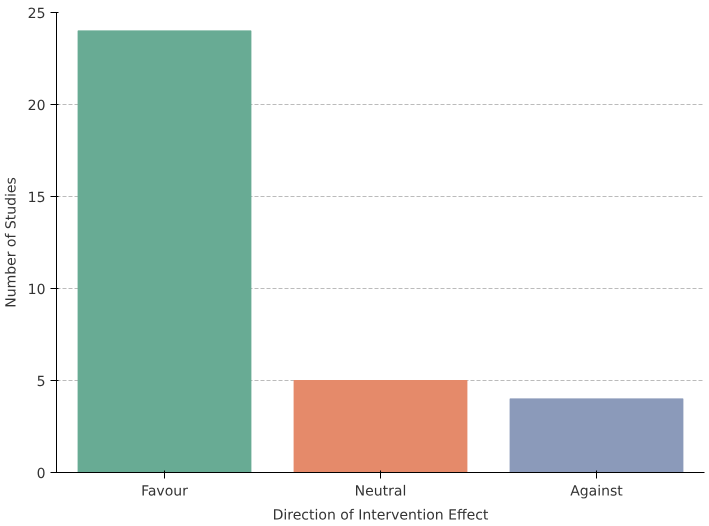 The image size is (709, 526). I want to click on y-axis-title: Number of Studies, so click(12, 242).